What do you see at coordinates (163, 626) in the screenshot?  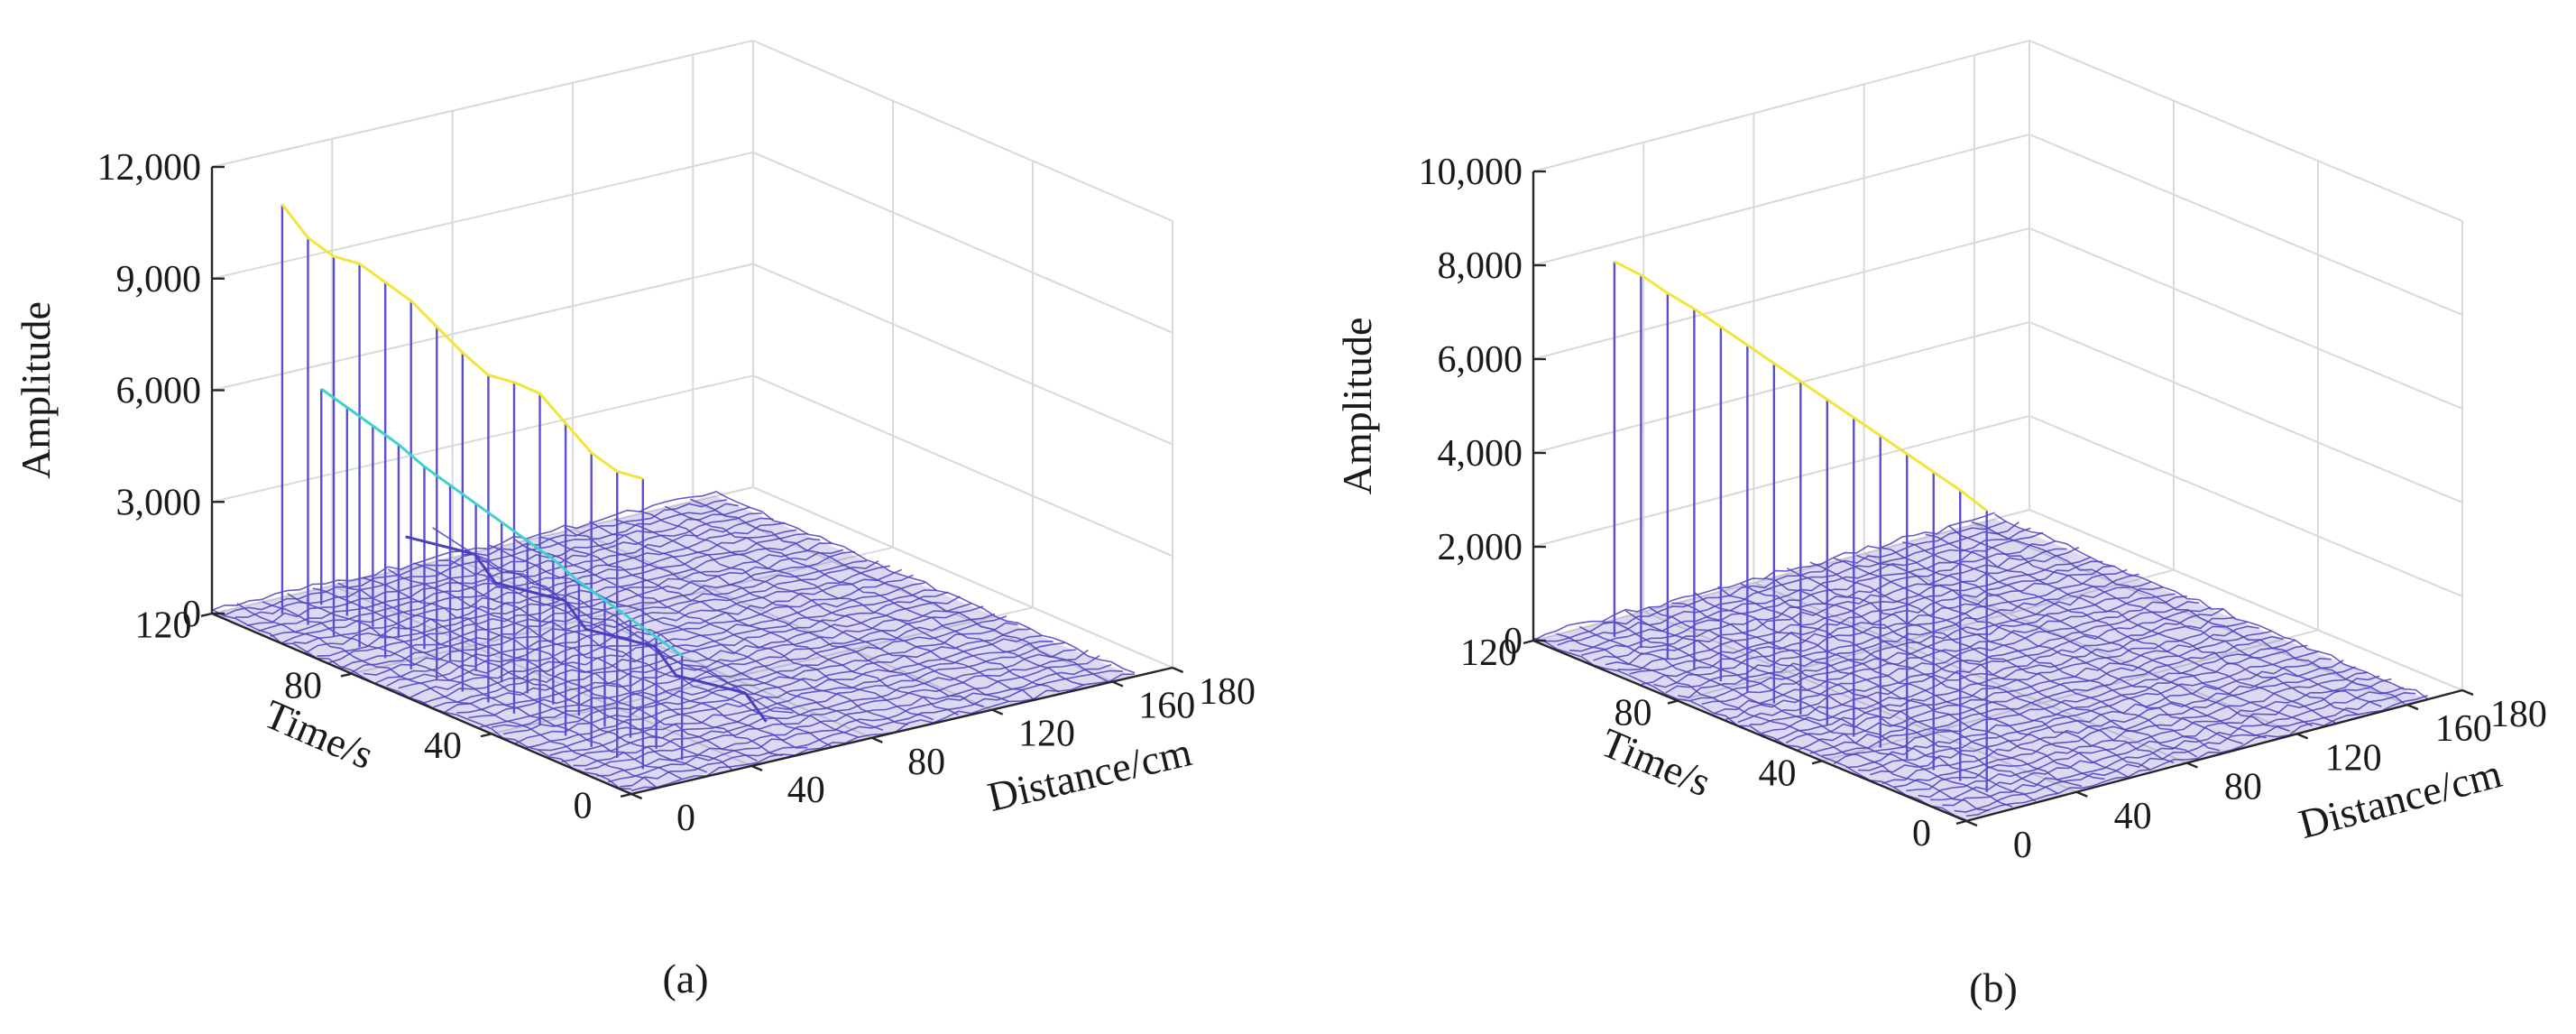 I see `y-tick-label: 120` at bounding box center [163, 626].